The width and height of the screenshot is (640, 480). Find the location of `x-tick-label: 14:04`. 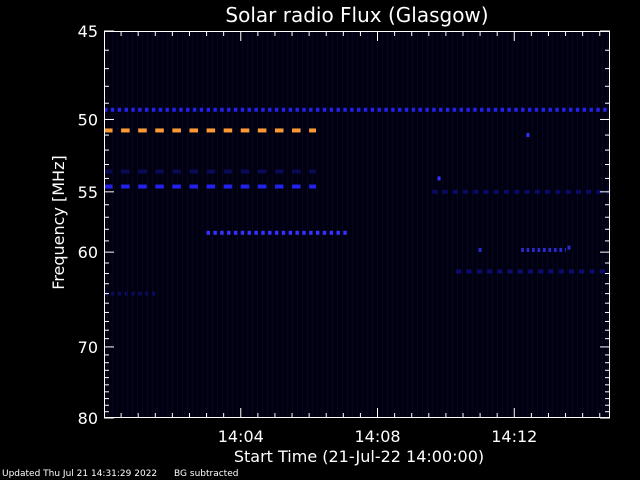

x-tick-label: 14:04 is located at coordinates (241, 436).